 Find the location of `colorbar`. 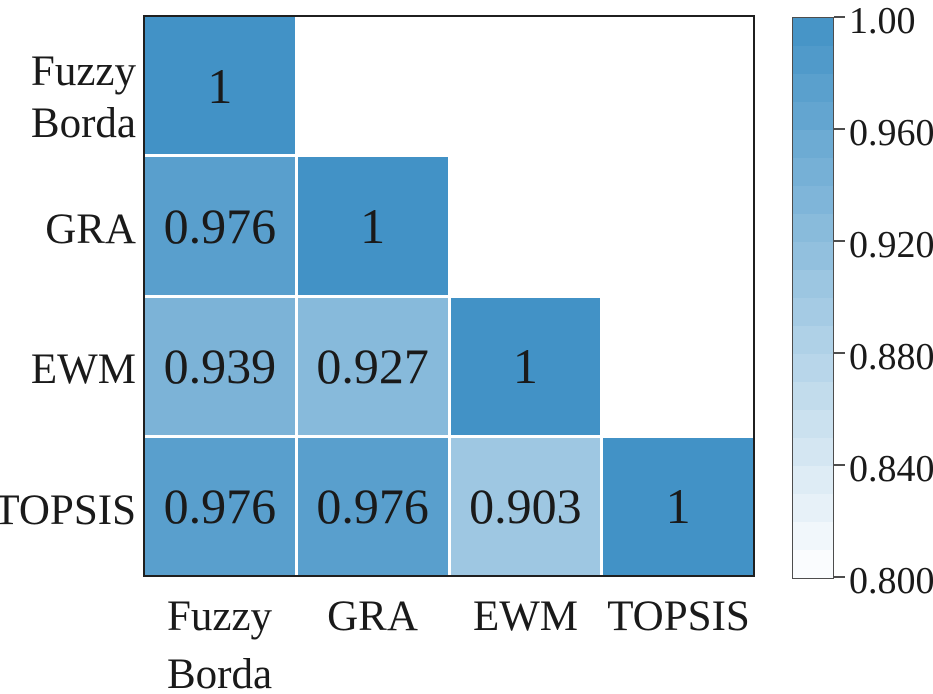

colorbar is located at coordinates (813, 298).